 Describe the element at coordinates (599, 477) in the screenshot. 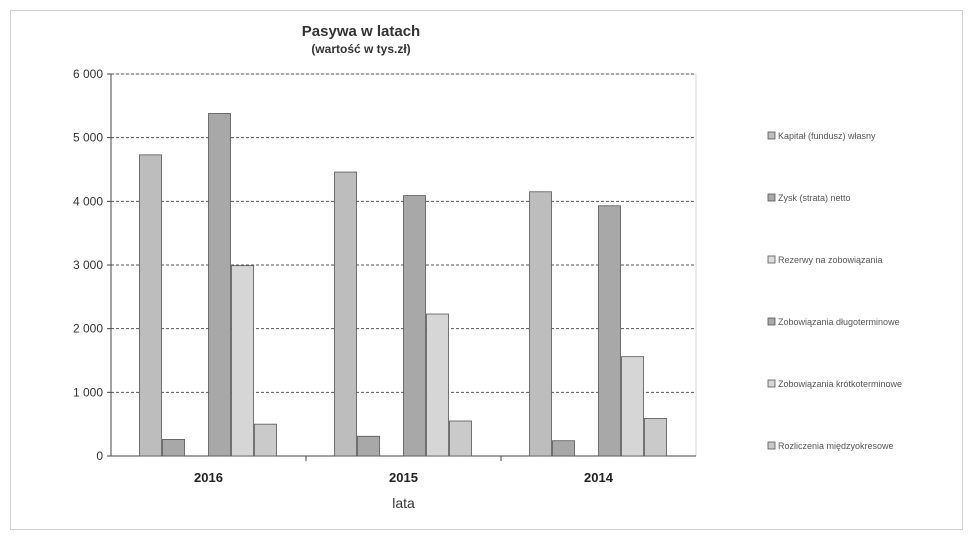

I see `x-tick-label: 2014` at that location.